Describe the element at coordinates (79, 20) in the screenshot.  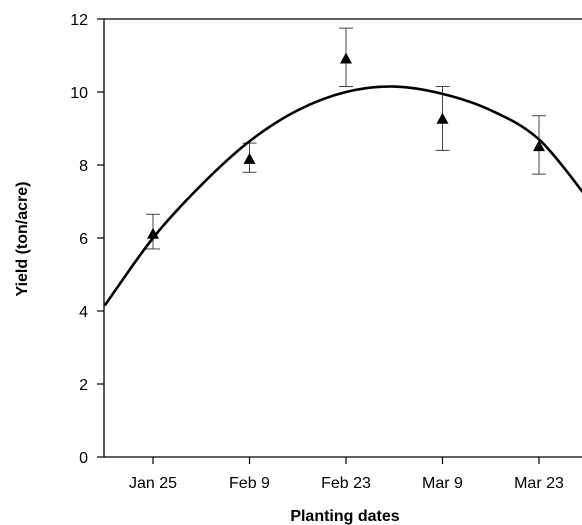
I see `y-tick-label: 12` at that location.